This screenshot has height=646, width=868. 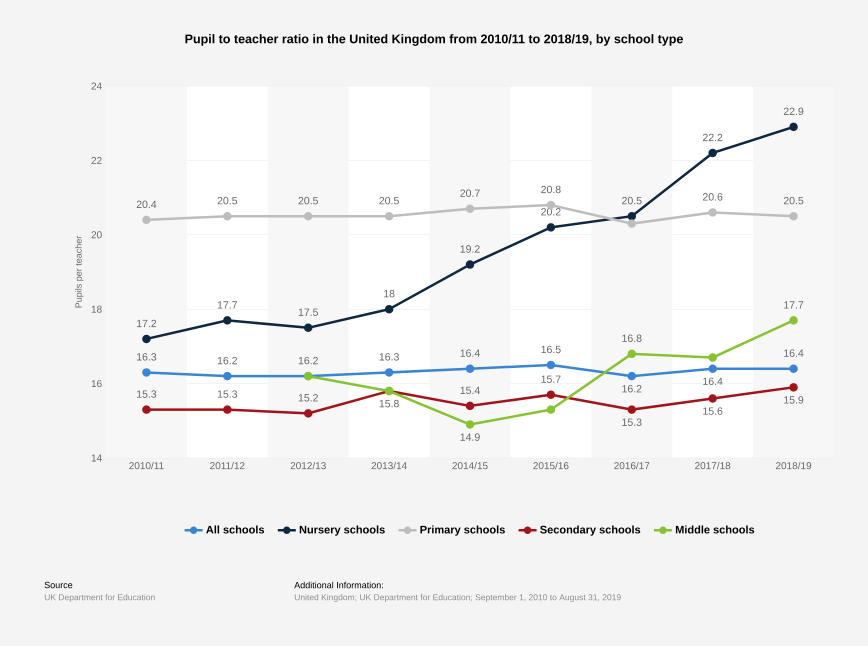 What do you see at coordinates (308, 466) in the screenshot?
I see `x-tick-label: 2012/13` at bounding box center [308, 466].